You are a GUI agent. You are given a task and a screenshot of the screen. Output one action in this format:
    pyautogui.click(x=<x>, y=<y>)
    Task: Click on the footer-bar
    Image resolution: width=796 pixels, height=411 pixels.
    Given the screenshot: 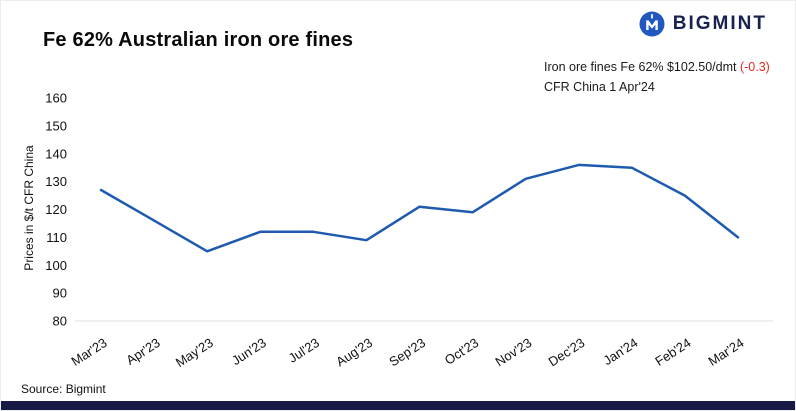 What is the action you would take?
    pyautogui.click(x=398, y=405)
    